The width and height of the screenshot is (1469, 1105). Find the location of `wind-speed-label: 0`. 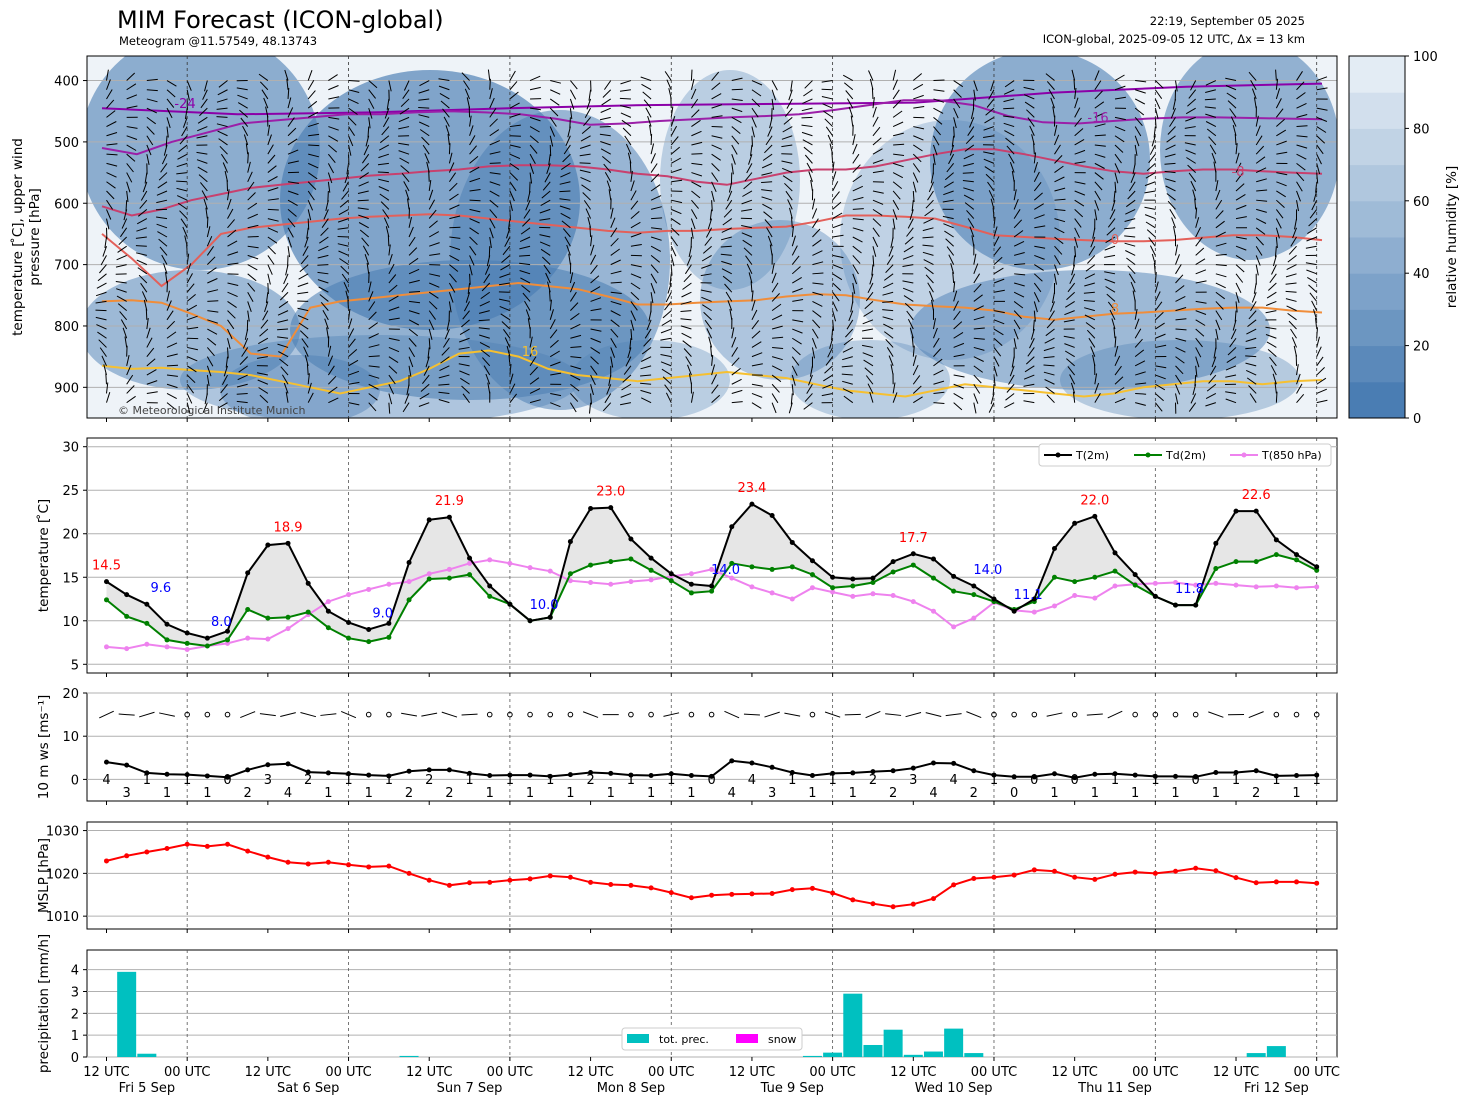

wind-speed-label: 0 is located at coordinates (227, 780).